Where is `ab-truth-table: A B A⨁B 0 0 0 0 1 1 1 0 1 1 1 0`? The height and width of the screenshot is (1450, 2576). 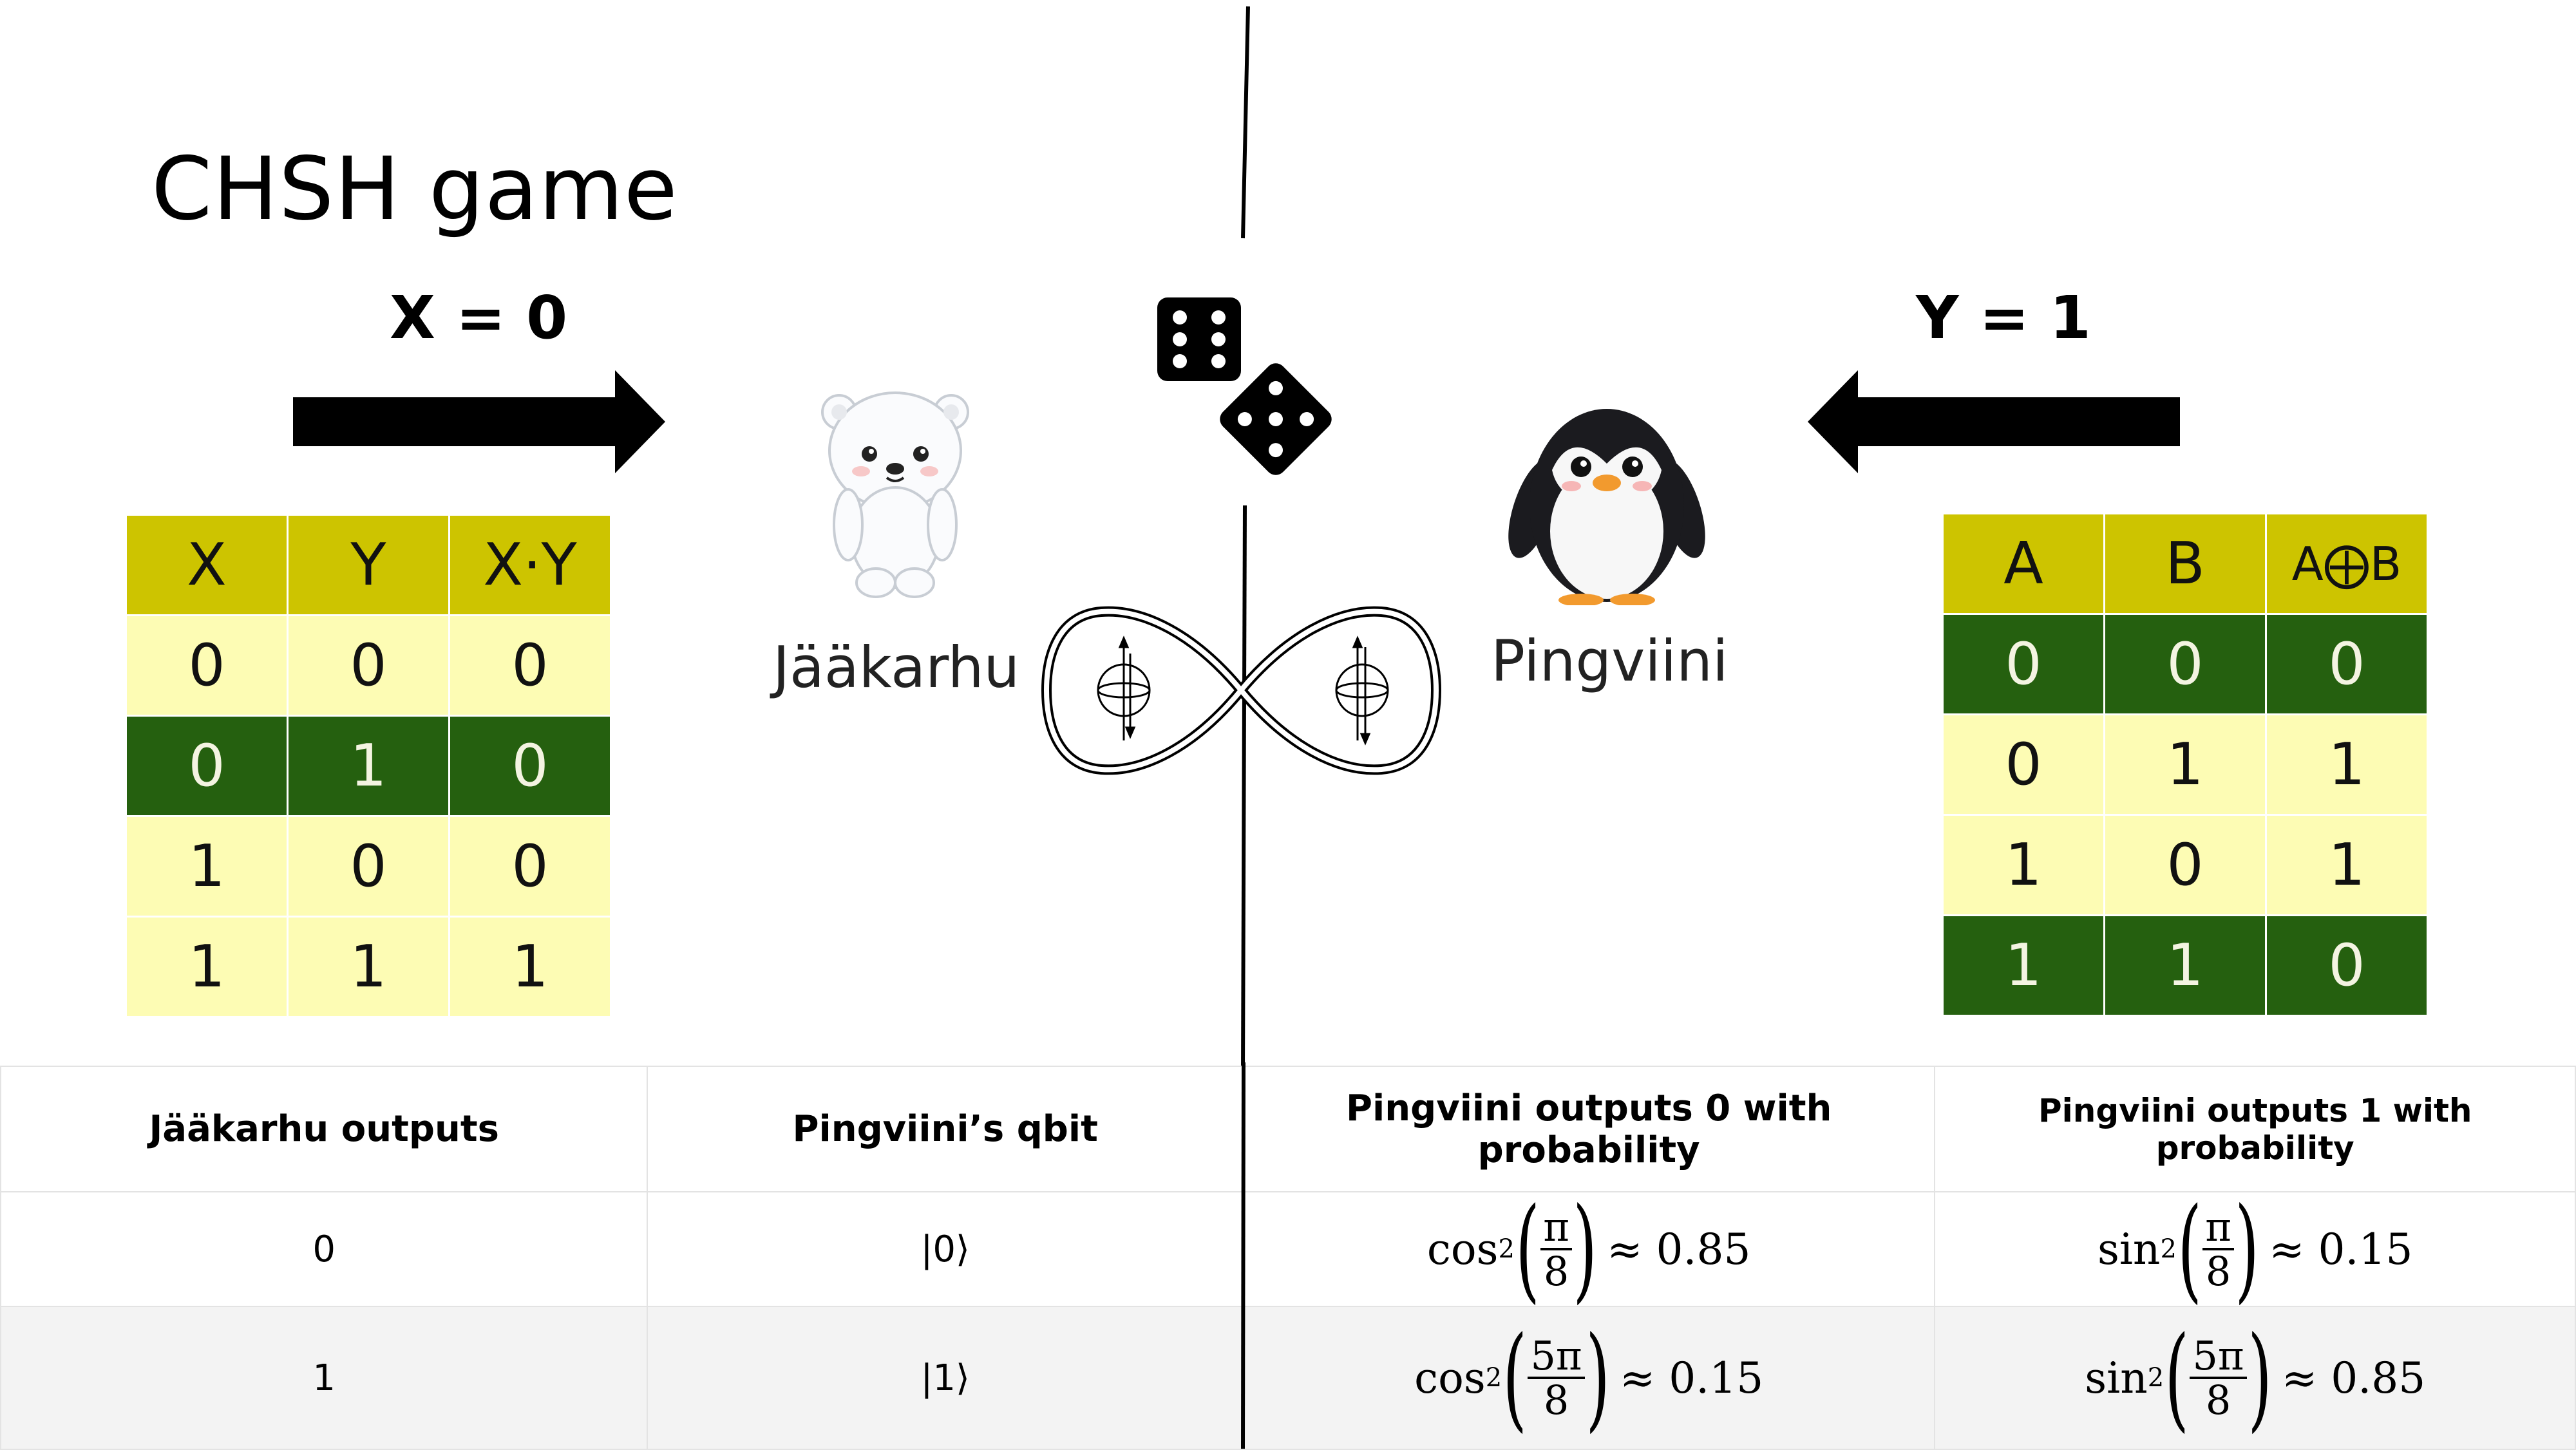
ab-truth-table: A B A⨁B 0 0 0 0 1 1 1 0 1 1 1 0 is located at coordinates (2185, 765).